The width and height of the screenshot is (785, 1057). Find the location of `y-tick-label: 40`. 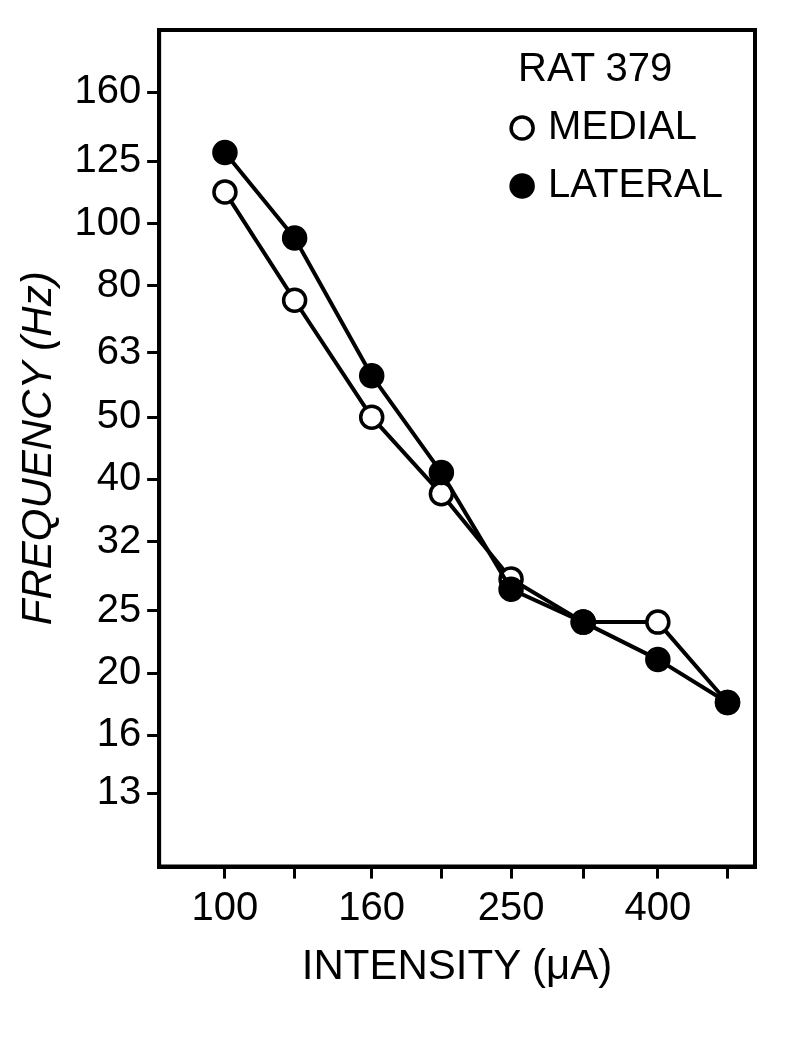

y-tick-label: 40 is located at coordinates (119, 476).